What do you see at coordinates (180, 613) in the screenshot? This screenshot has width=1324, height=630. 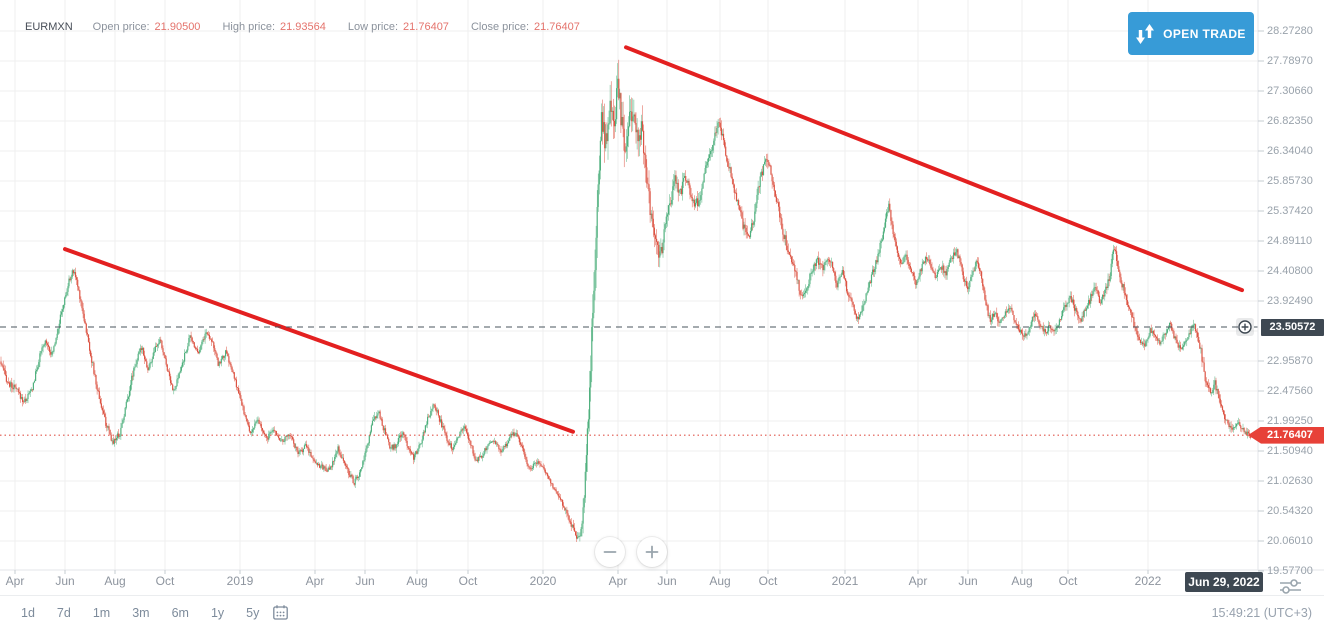 I see `timeframe-button-6m: 6m` at bounding box center [180, 613].